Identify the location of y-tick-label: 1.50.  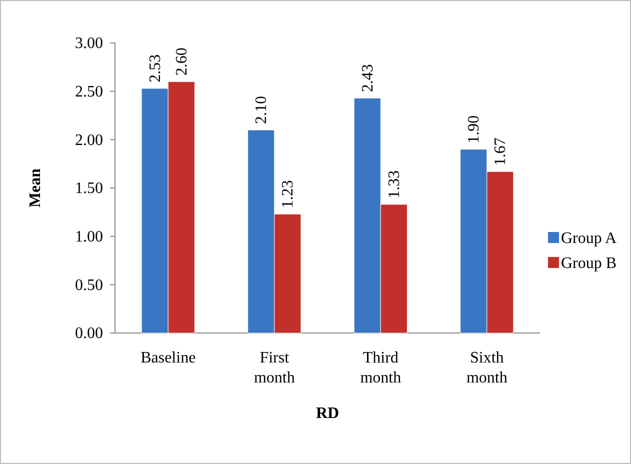
(89, 189).